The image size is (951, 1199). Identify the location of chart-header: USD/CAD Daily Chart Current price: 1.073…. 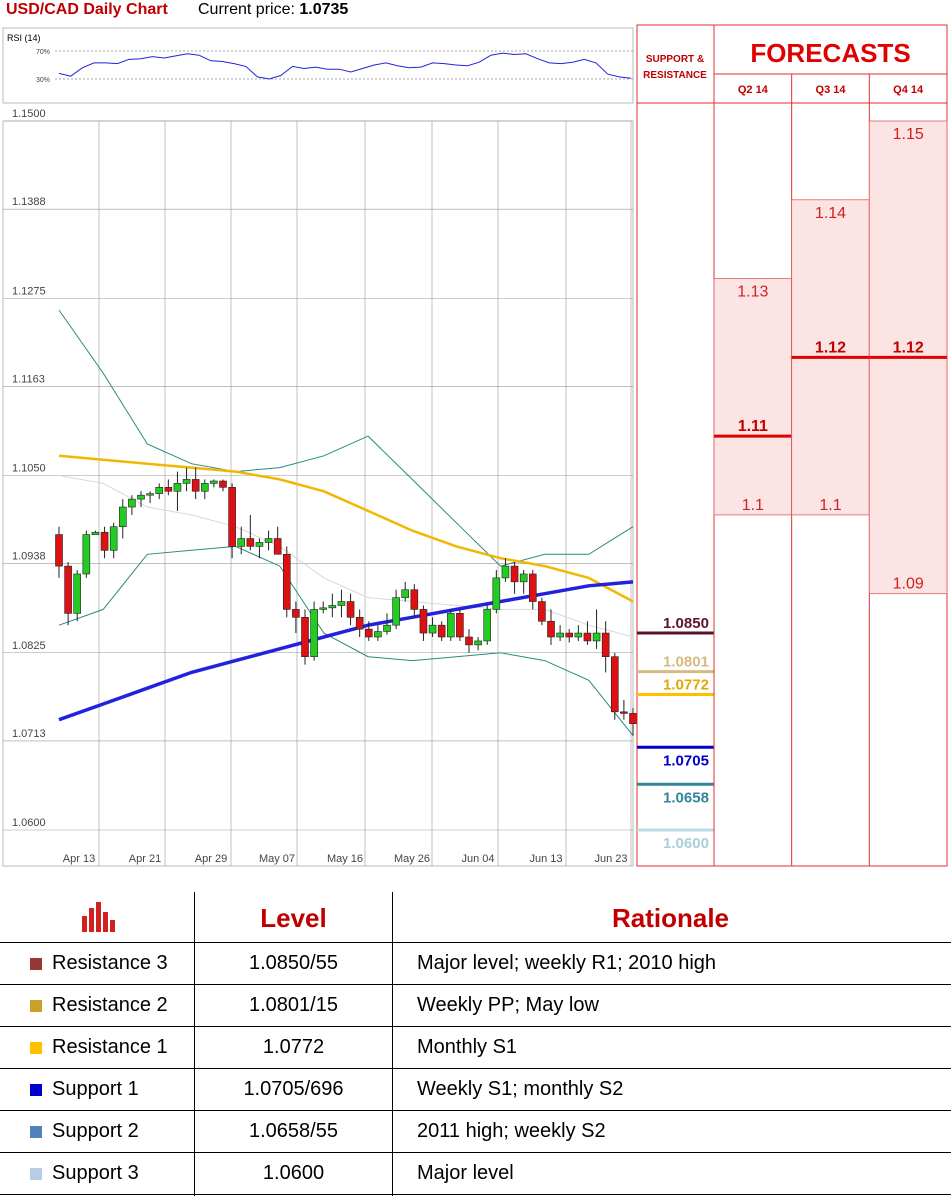
(318, 12).